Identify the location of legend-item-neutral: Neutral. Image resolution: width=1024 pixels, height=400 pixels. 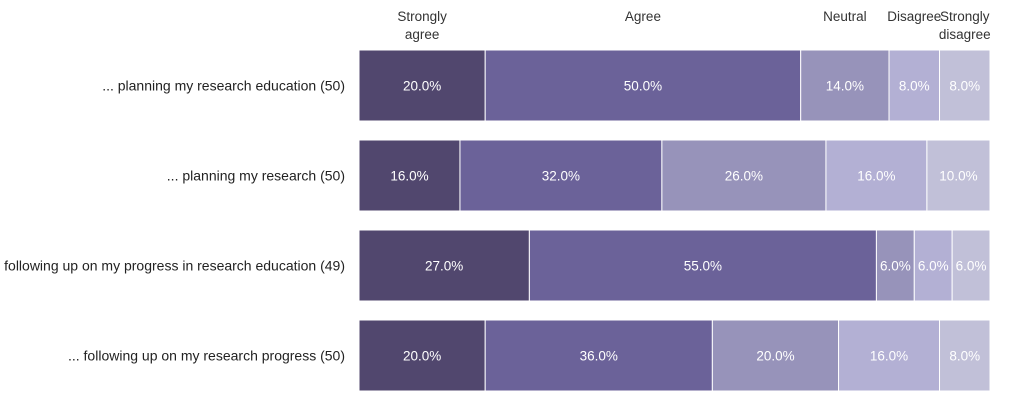
(845, 16).